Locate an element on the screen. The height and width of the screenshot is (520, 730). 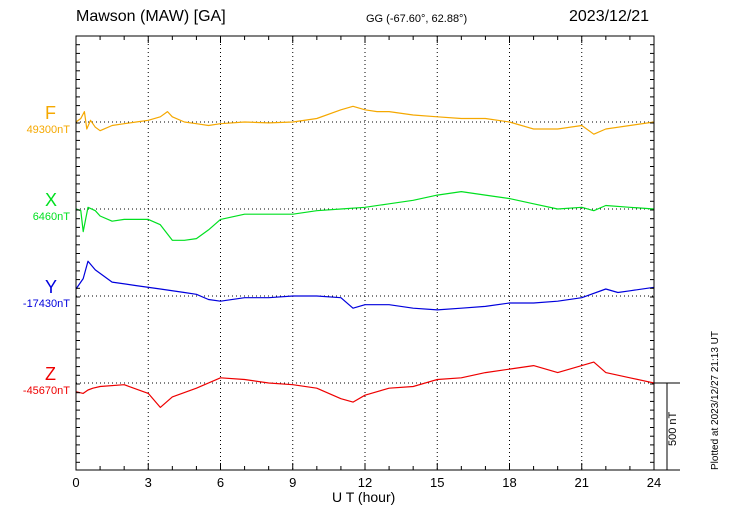
component-z-label: Z is located at coordinates (50, 374).